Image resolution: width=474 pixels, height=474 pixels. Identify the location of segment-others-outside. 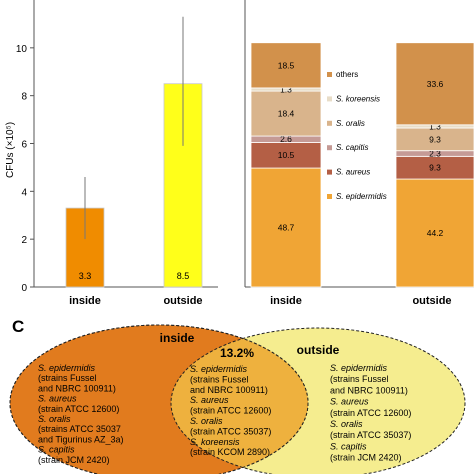
(434, 84).